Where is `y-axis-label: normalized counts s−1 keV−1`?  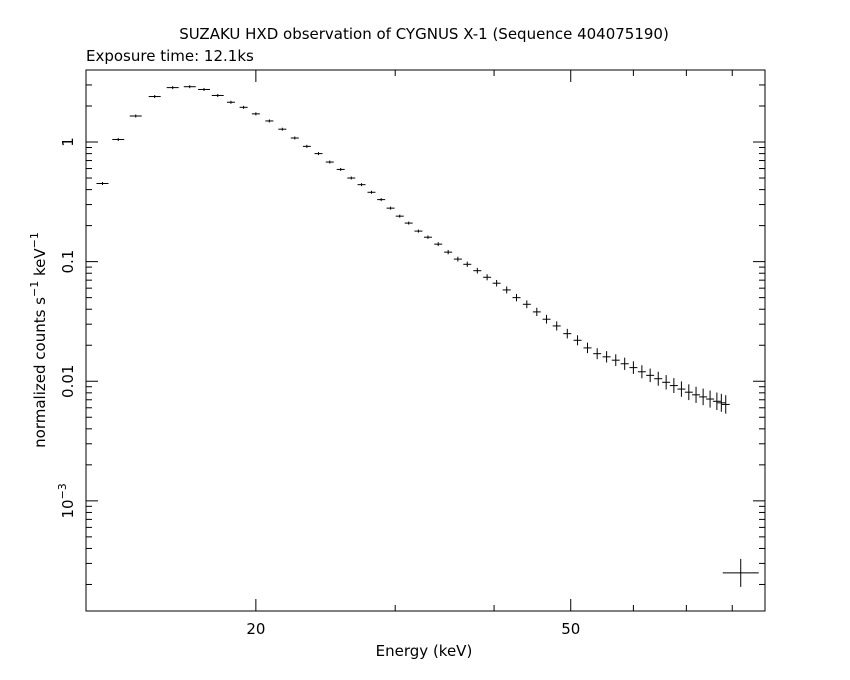 y-axis-label: normalized counts s−1 keV−1 is located at coordinates (38, 340).